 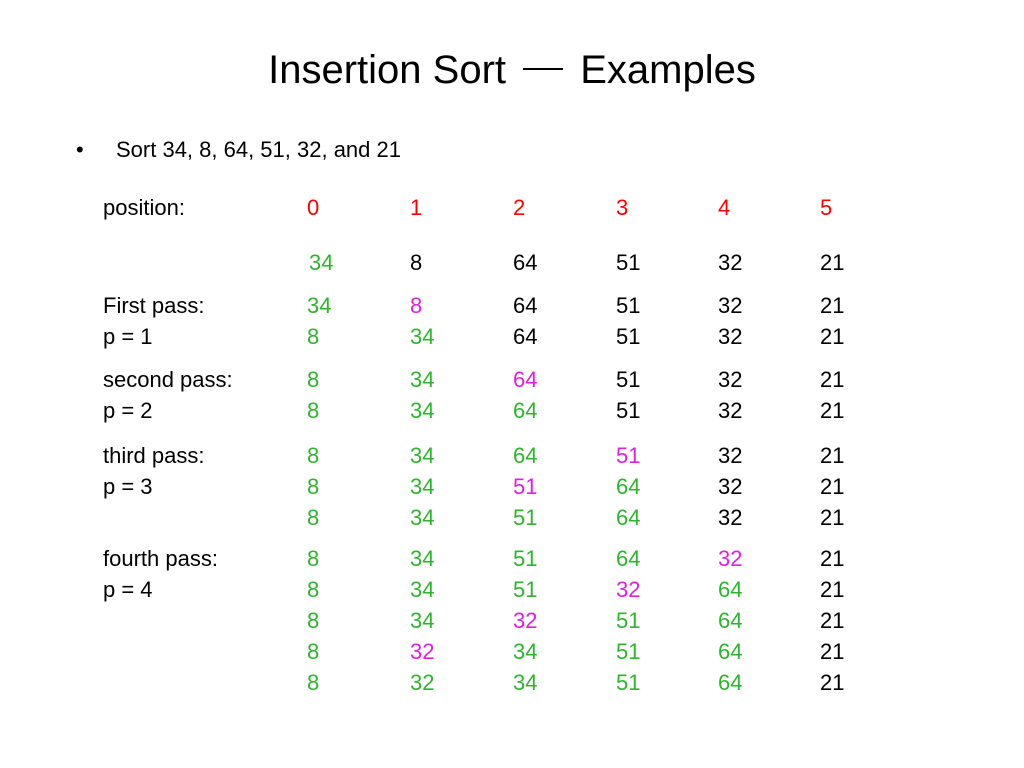 I want to click on position-index: 0, so click(x=313, y=207).